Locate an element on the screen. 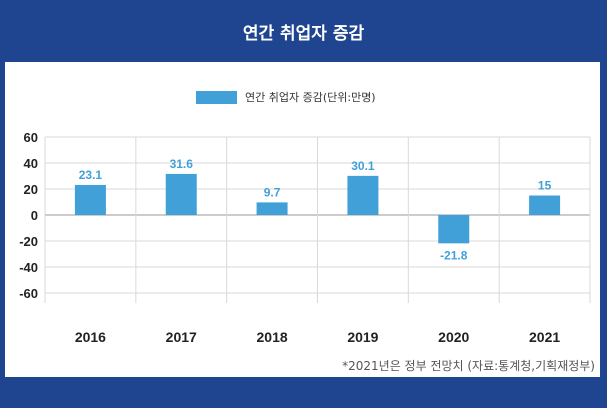 This screenshot has height=408, width=607. y-tick-label: -60 is located at coordinates (28, 293).